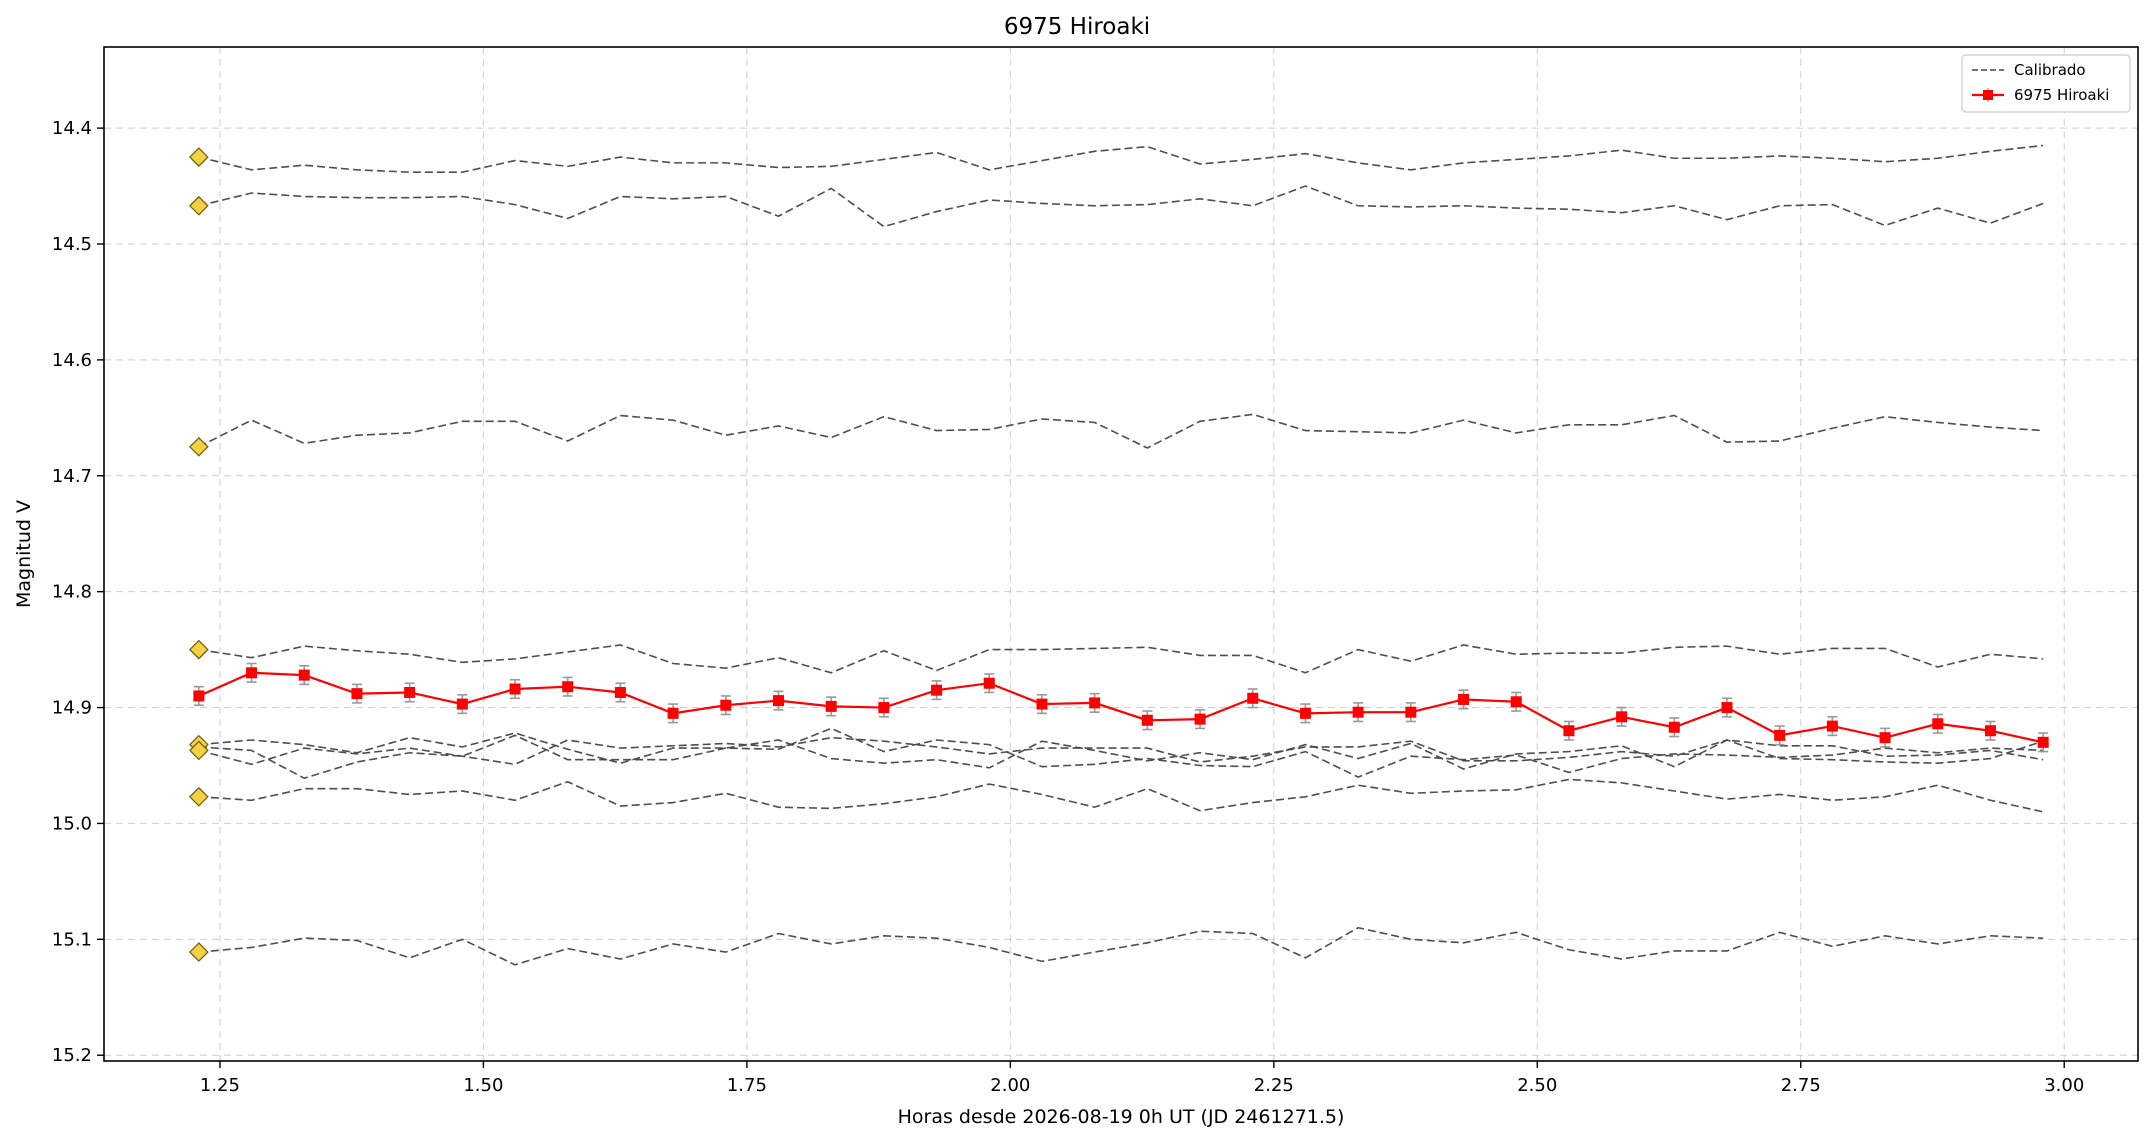 The image size is (2153, 1142). Describe the element at coordinates (72, 244) in the screenshot. I see `y-tick-label: 14.5` at that location.